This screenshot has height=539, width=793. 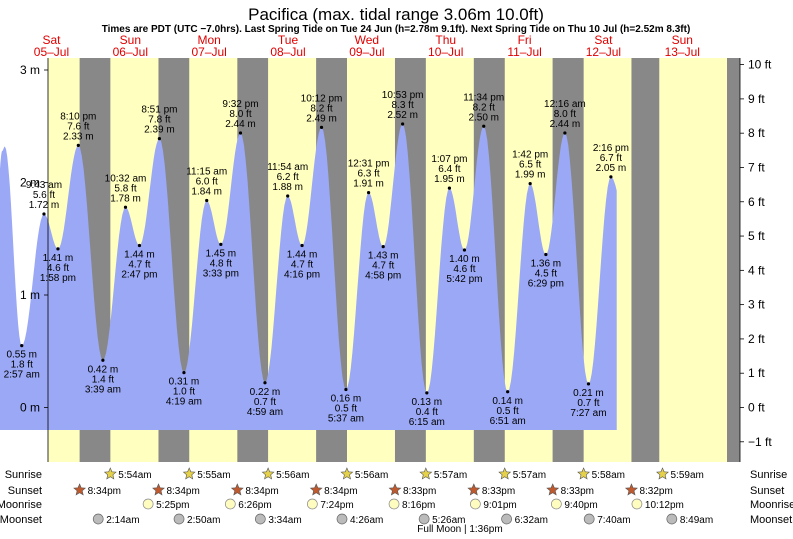 What do you see at coordinates (130, 52) in the screenshot?
I see `day-date-label: 06–Jul` at bounding box center [130, 52].